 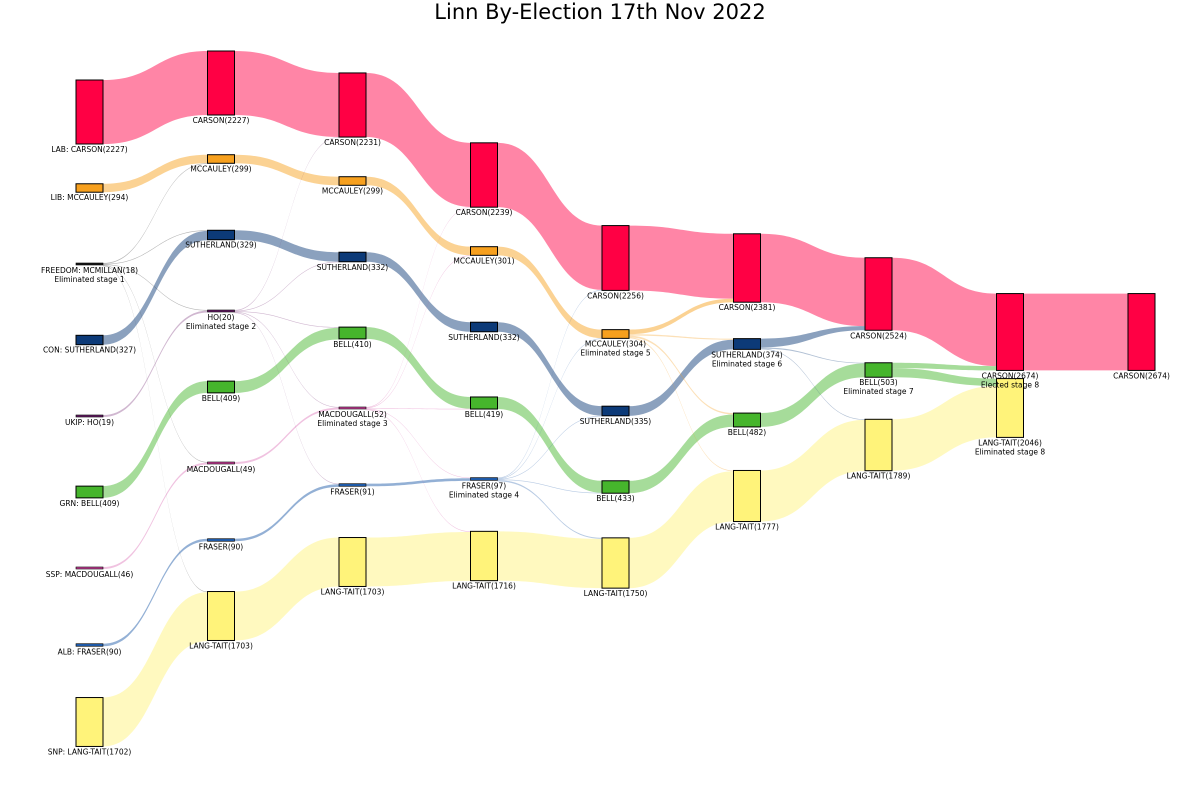 I want to click on node-label-s7-langtait: LANG-TAIT(2046), so click(x=1010, y=442).